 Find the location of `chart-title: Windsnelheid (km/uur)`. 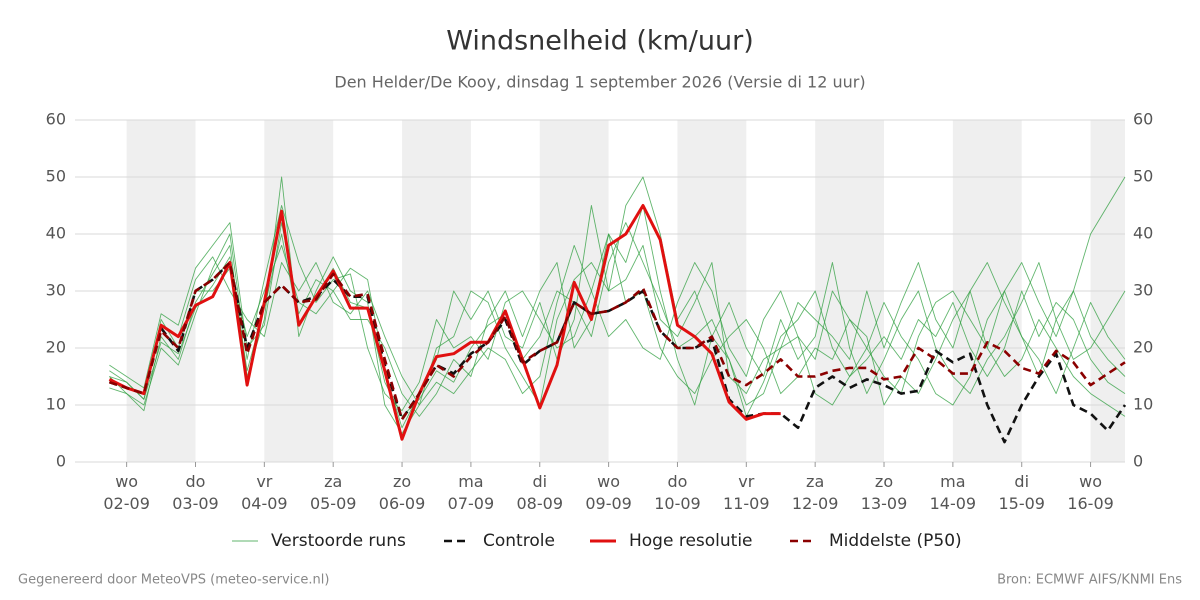

chart-title: Windsnelheid (km/uur) is located at coordinates (600, 41).